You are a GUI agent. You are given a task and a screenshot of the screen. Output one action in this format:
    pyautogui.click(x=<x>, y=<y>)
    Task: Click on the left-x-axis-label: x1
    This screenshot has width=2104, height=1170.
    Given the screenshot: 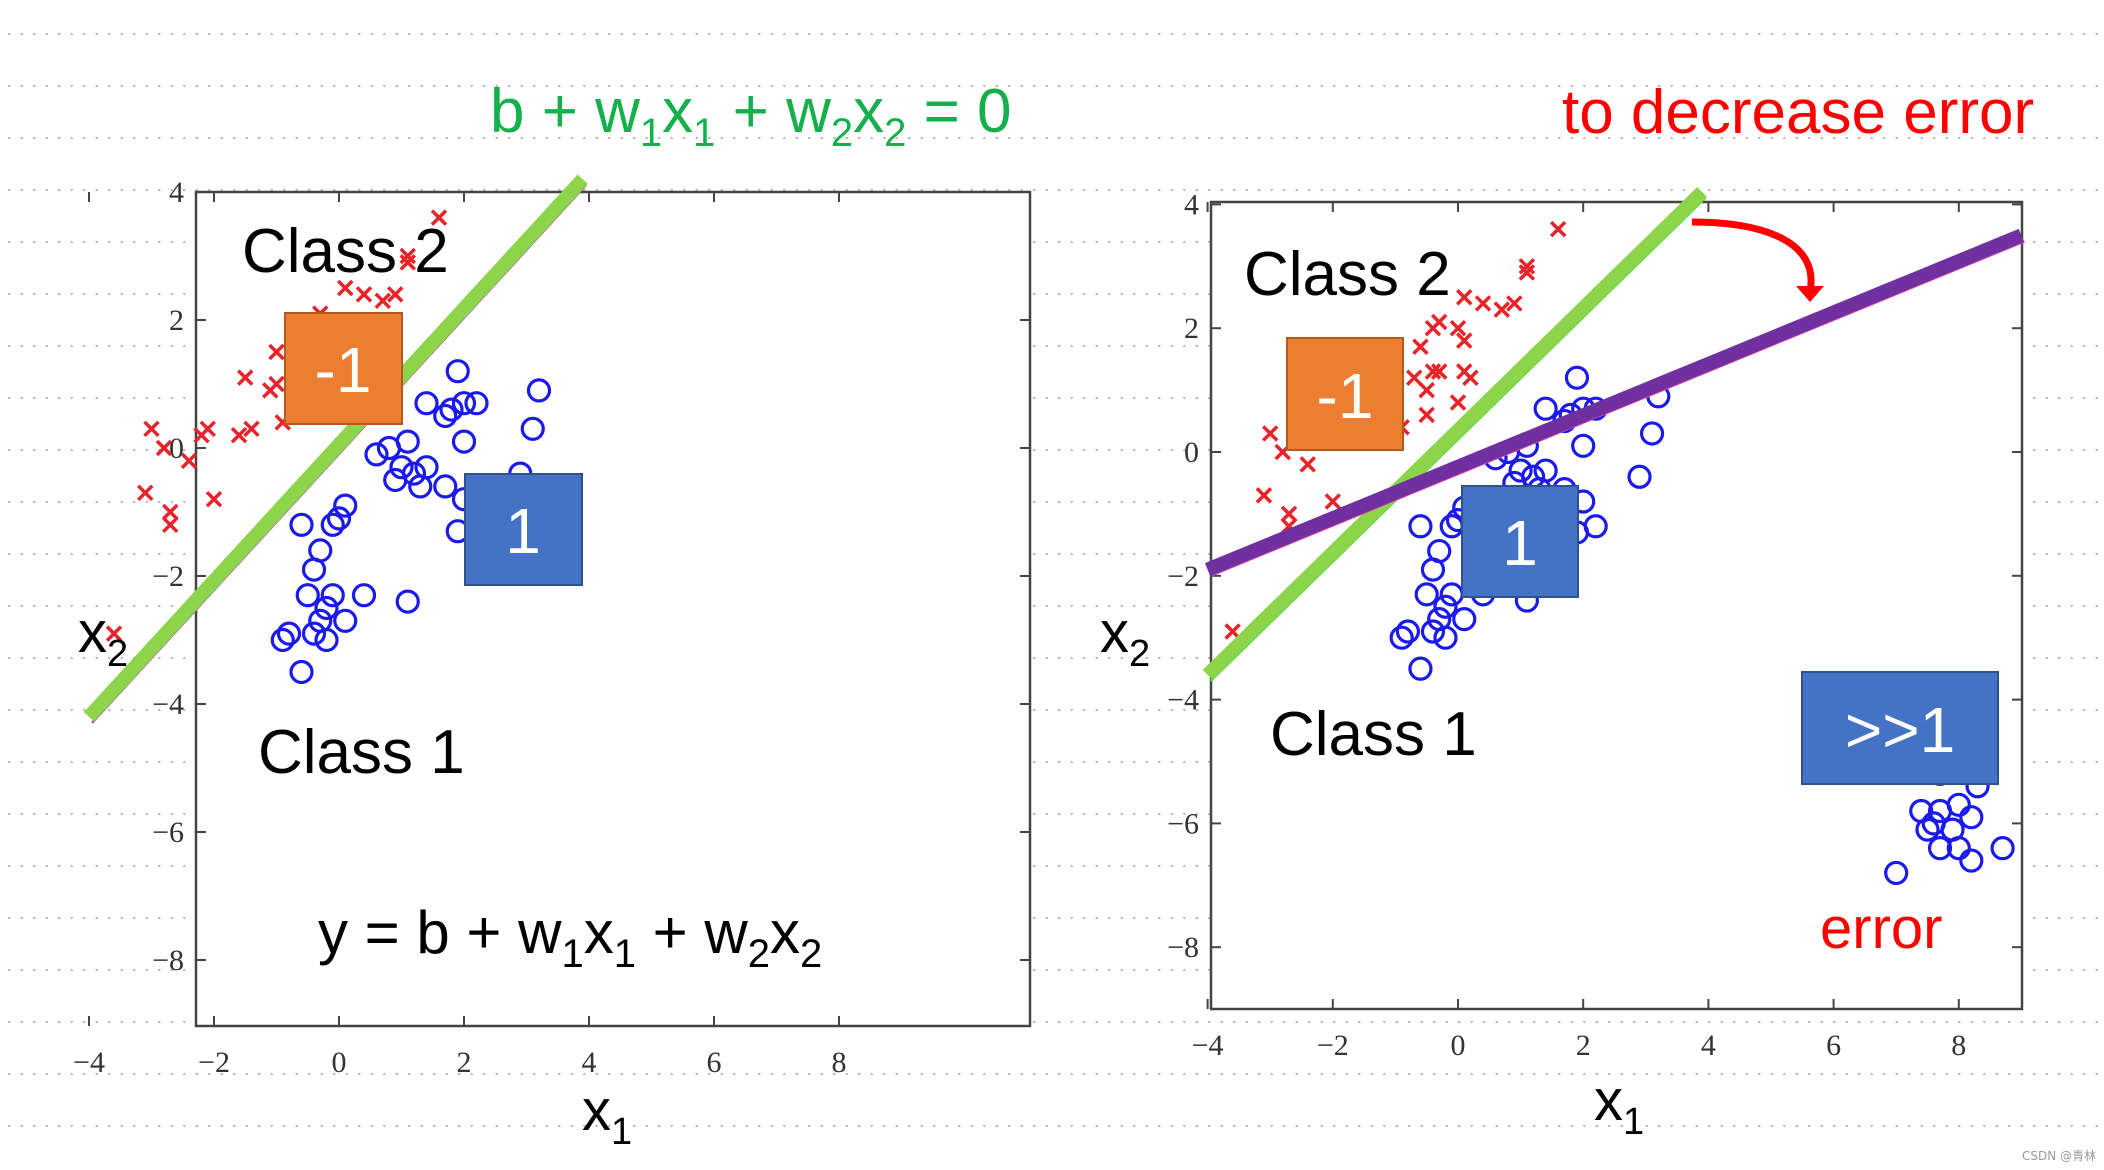 What is the action you would take?
    pyautogui.click(x=607, y=1115)
    